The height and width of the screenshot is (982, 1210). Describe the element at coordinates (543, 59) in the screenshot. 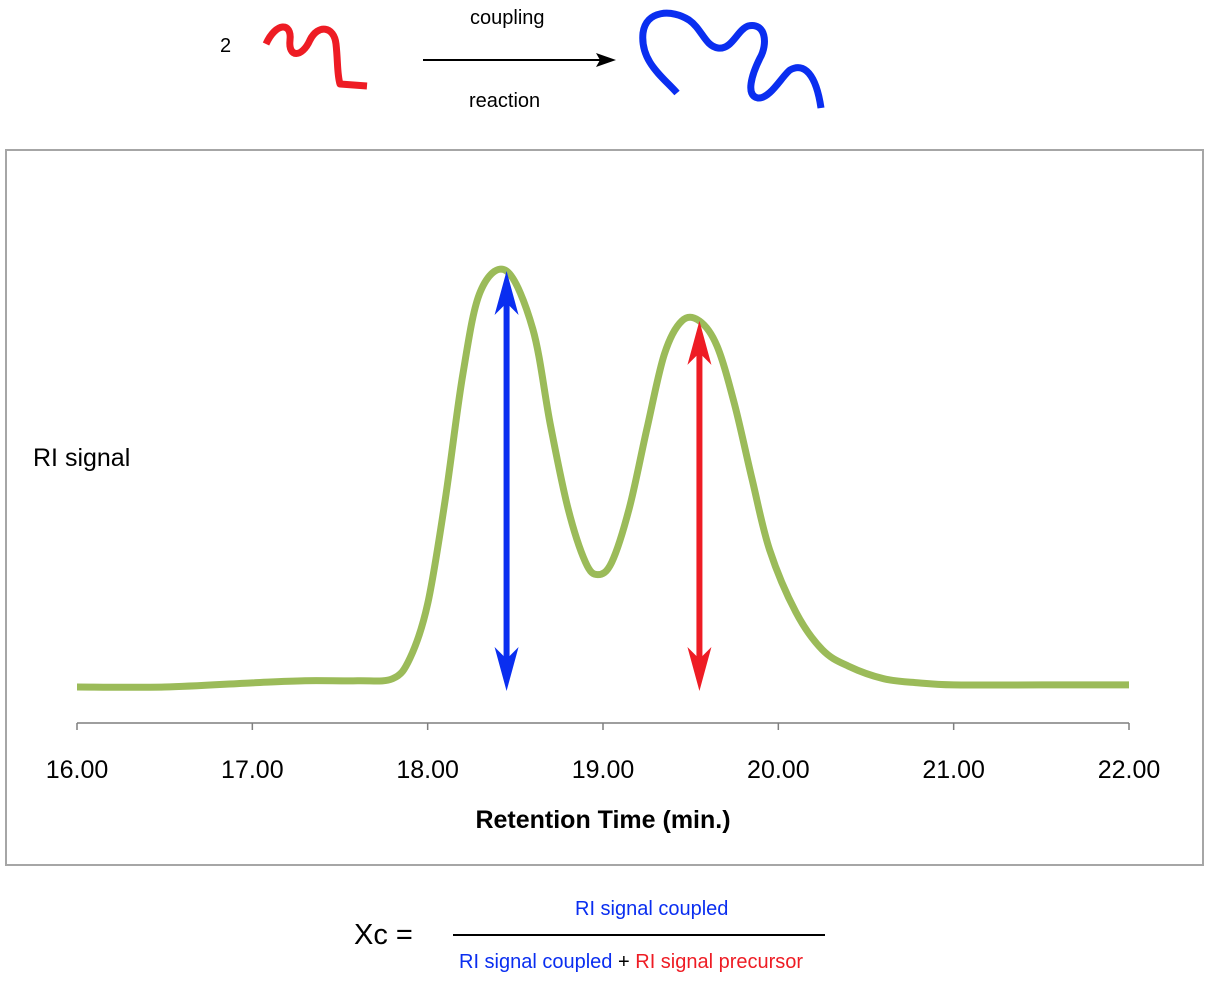

I see `reaction-scheme` at that location.